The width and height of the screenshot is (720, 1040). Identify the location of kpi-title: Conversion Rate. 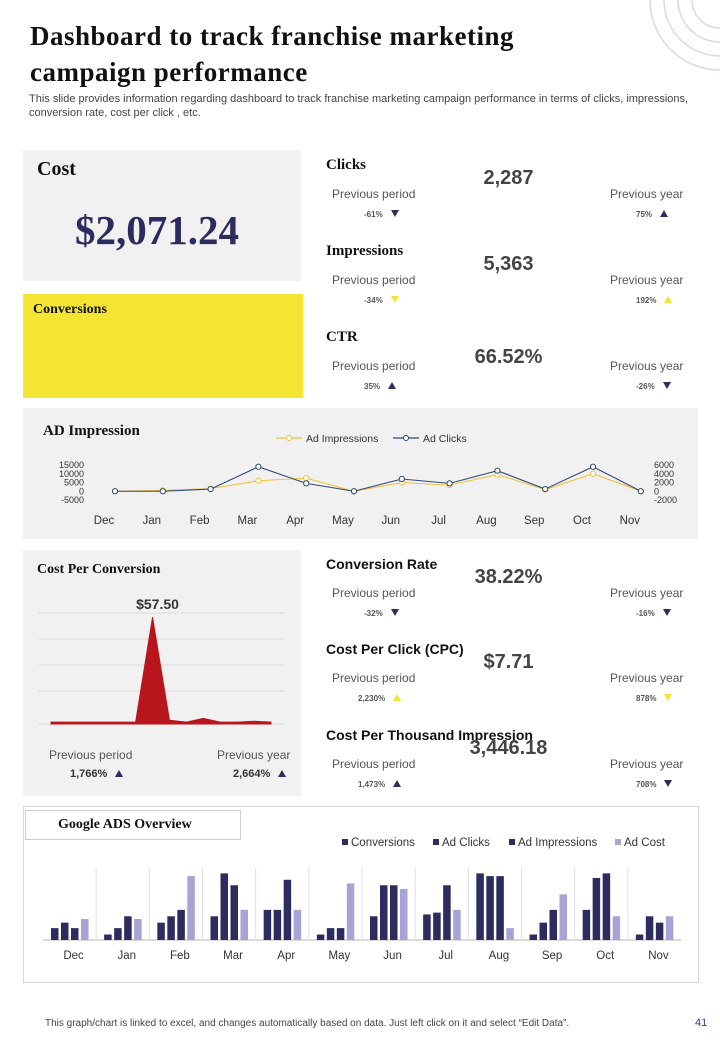
(382, 564).